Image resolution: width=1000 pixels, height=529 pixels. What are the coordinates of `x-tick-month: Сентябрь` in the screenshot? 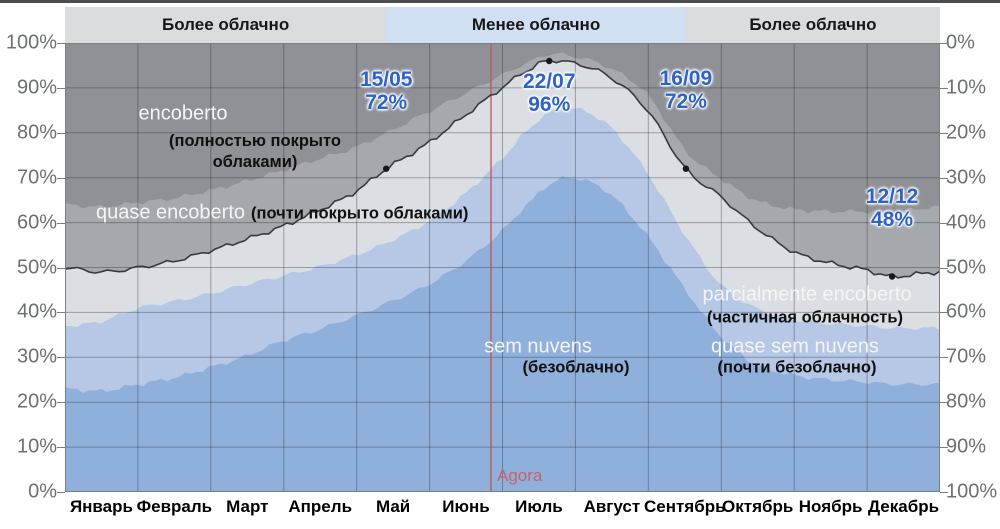 It's located at (684, 506).